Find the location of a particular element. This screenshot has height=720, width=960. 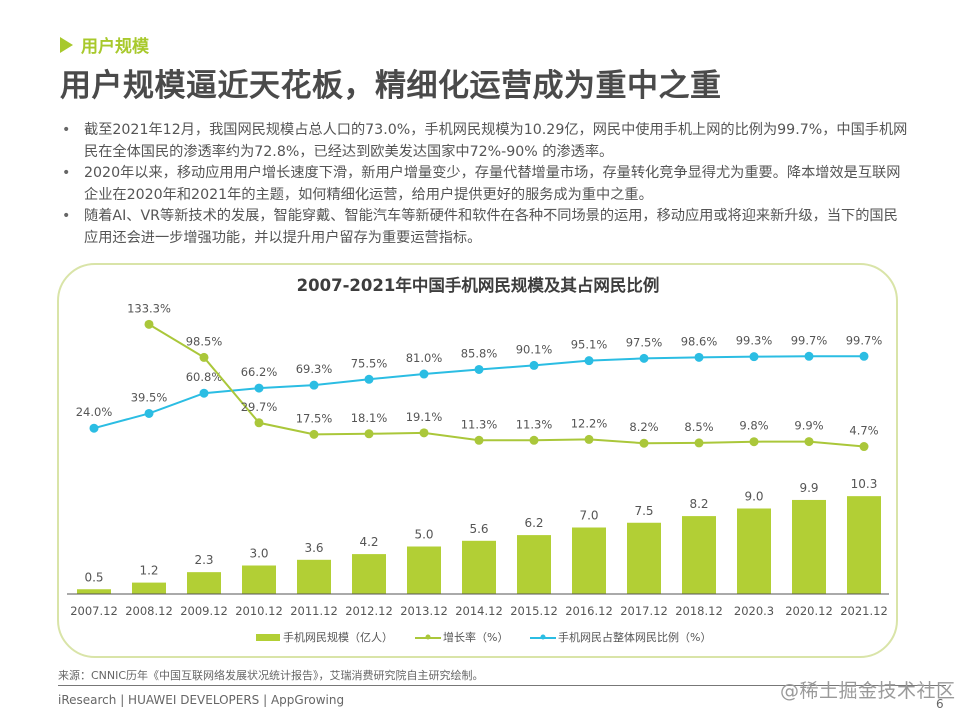

page-title: 用户规模逼近天花板，精细化运营成为重中之重 is located at coordinates (391, 86).